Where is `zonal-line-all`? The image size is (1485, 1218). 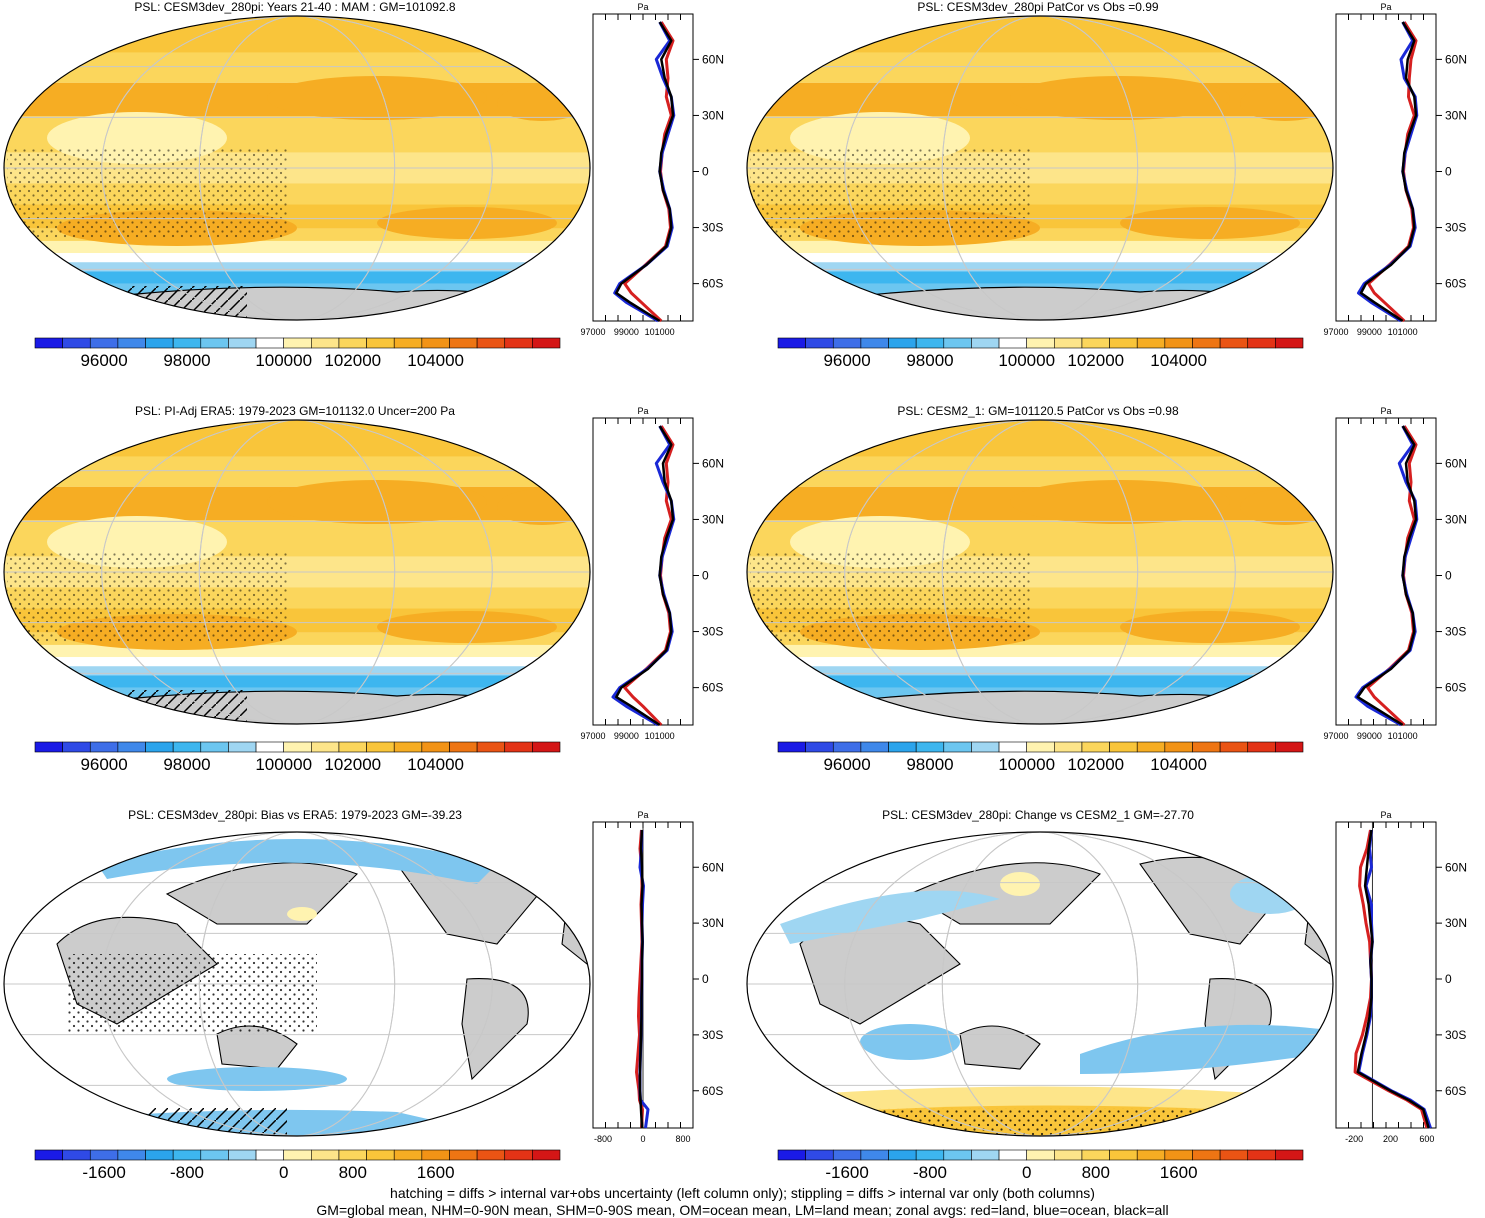 zonal-line-all is located at coordinates (1393, 979).